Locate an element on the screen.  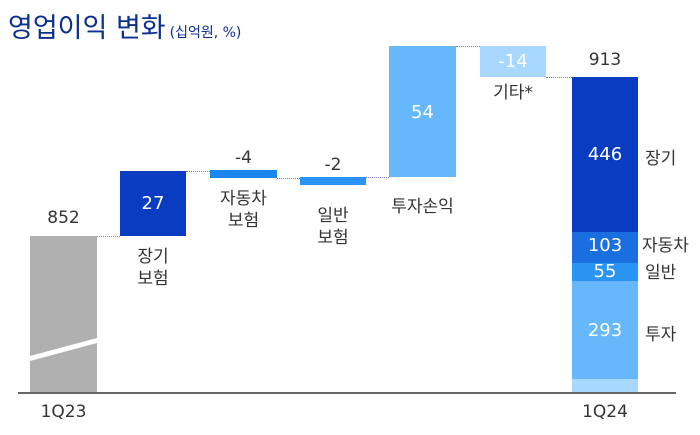
bar-other is located at coordinates (513, 61).